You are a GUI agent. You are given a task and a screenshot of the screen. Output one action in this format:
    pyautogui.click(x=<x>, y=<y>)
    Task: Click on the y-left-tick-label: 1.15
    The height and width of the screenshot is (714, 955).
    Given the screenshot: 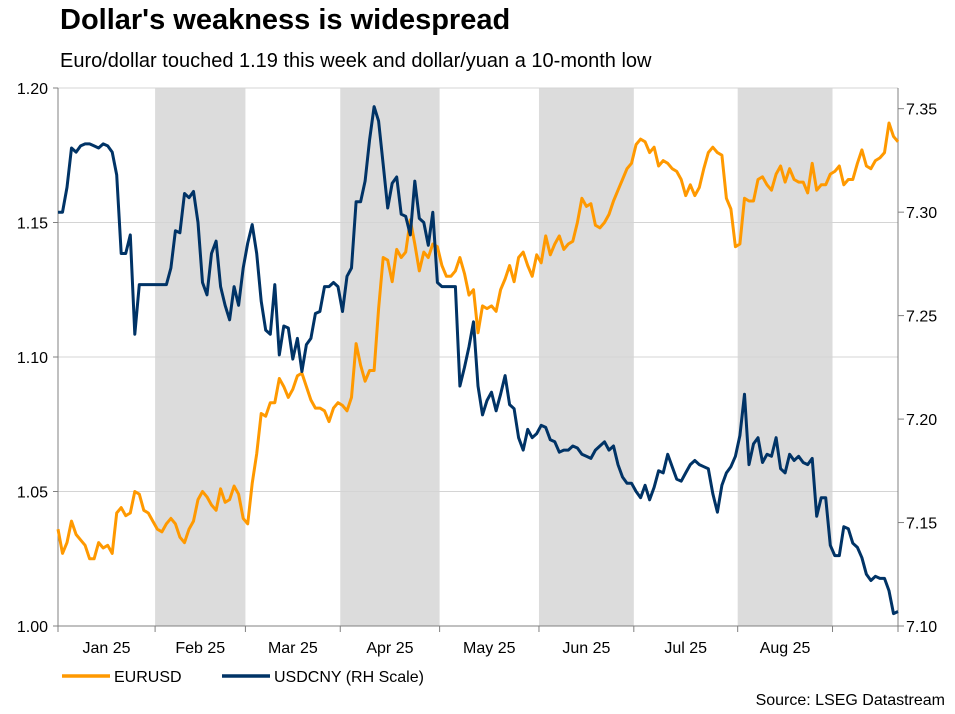 What is the action you would take?
    pyautogui.click(x=32, y=224)
    